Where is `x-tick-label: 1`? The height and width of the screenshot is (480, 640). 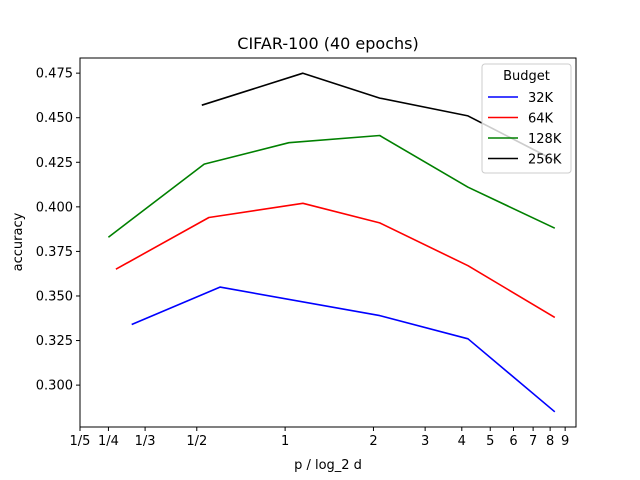
x-tick-label: 1 is located at coordinates (285, 441).